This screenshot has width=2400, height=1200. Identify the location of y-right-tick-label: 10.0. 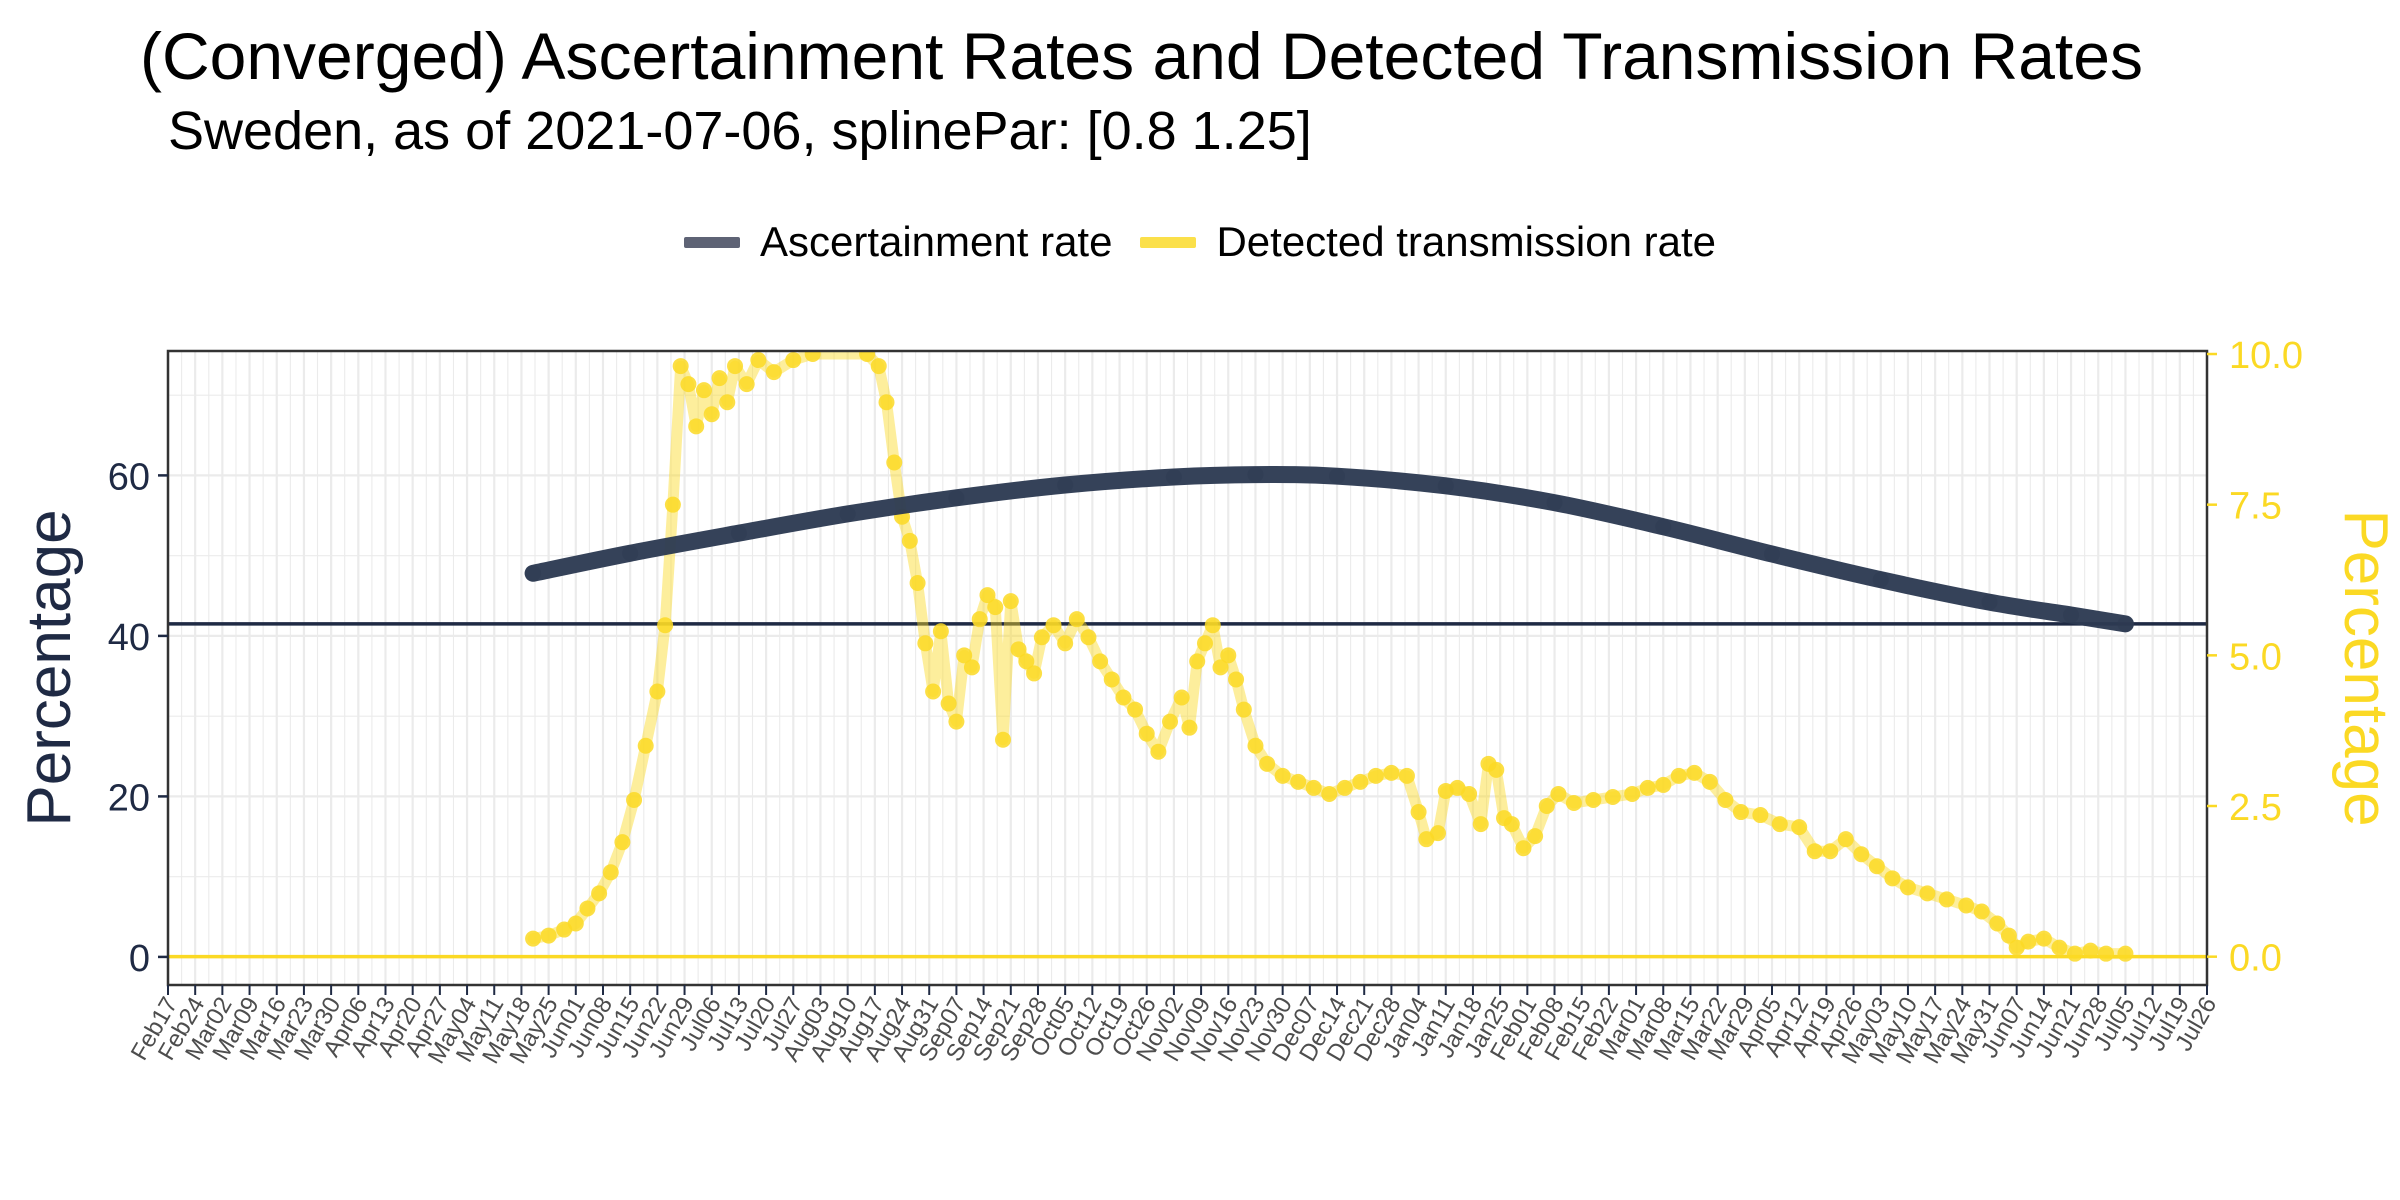
(2266, 356).